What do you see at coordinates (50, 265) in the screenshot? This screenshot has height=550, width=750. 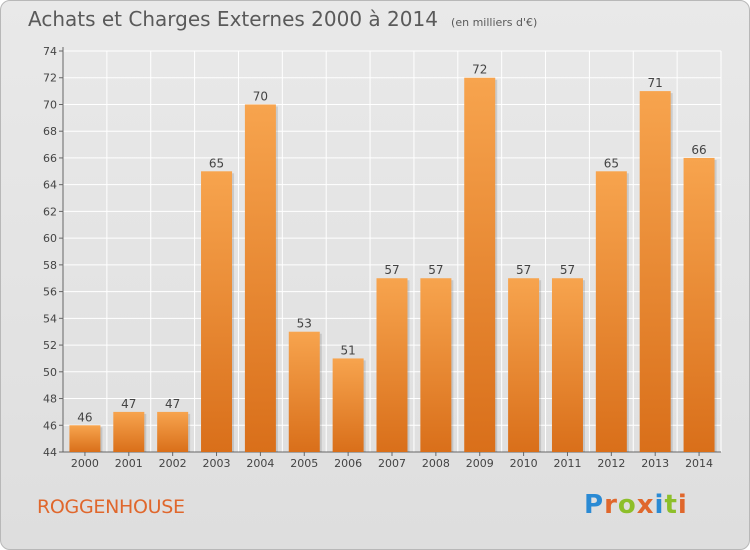 I see `y-tick-label: 58` at bounding box center [50, 265].